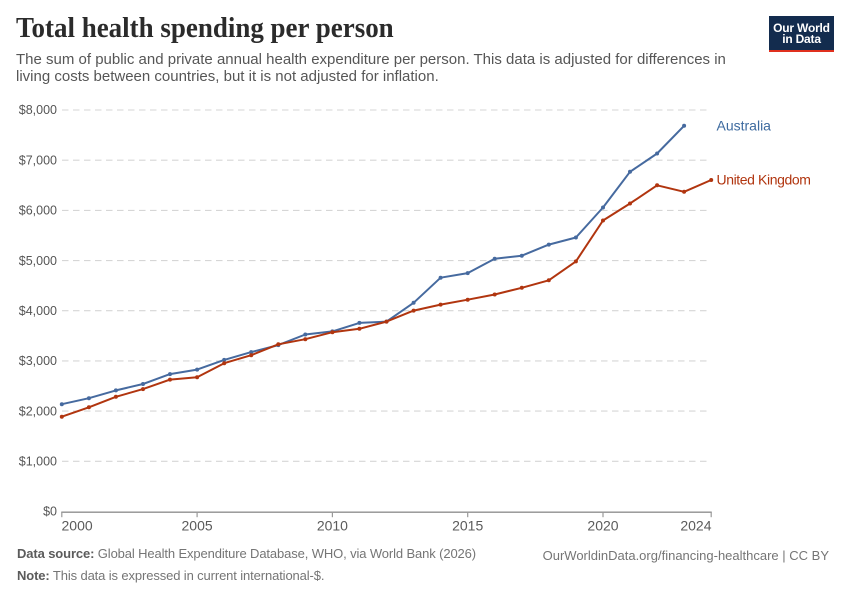 Image resolution: width=850 pixels, height=600 pixels. What do you see at coordinates (38, 311) in the screenshot?
I see `svg-text: $4,000` at bounding box center [38, 311].